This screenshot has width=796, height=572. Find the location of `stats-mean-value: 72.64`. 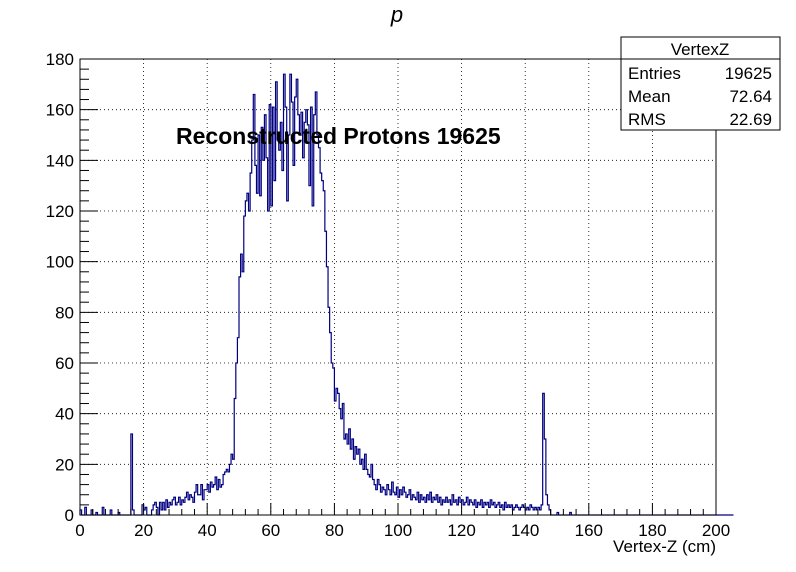

stats-mean-value: 72.64 is located at coordinates (750, 96).